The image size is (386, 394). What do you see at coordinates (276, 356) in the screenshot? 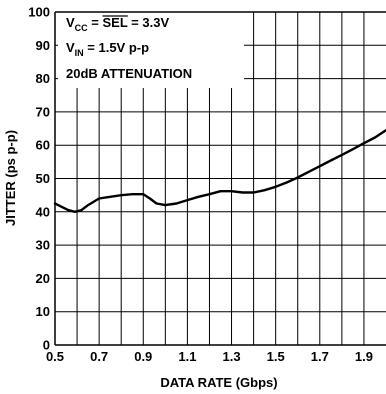
I see `x-tick-label: 1.5` at bounding box center [276, 356].